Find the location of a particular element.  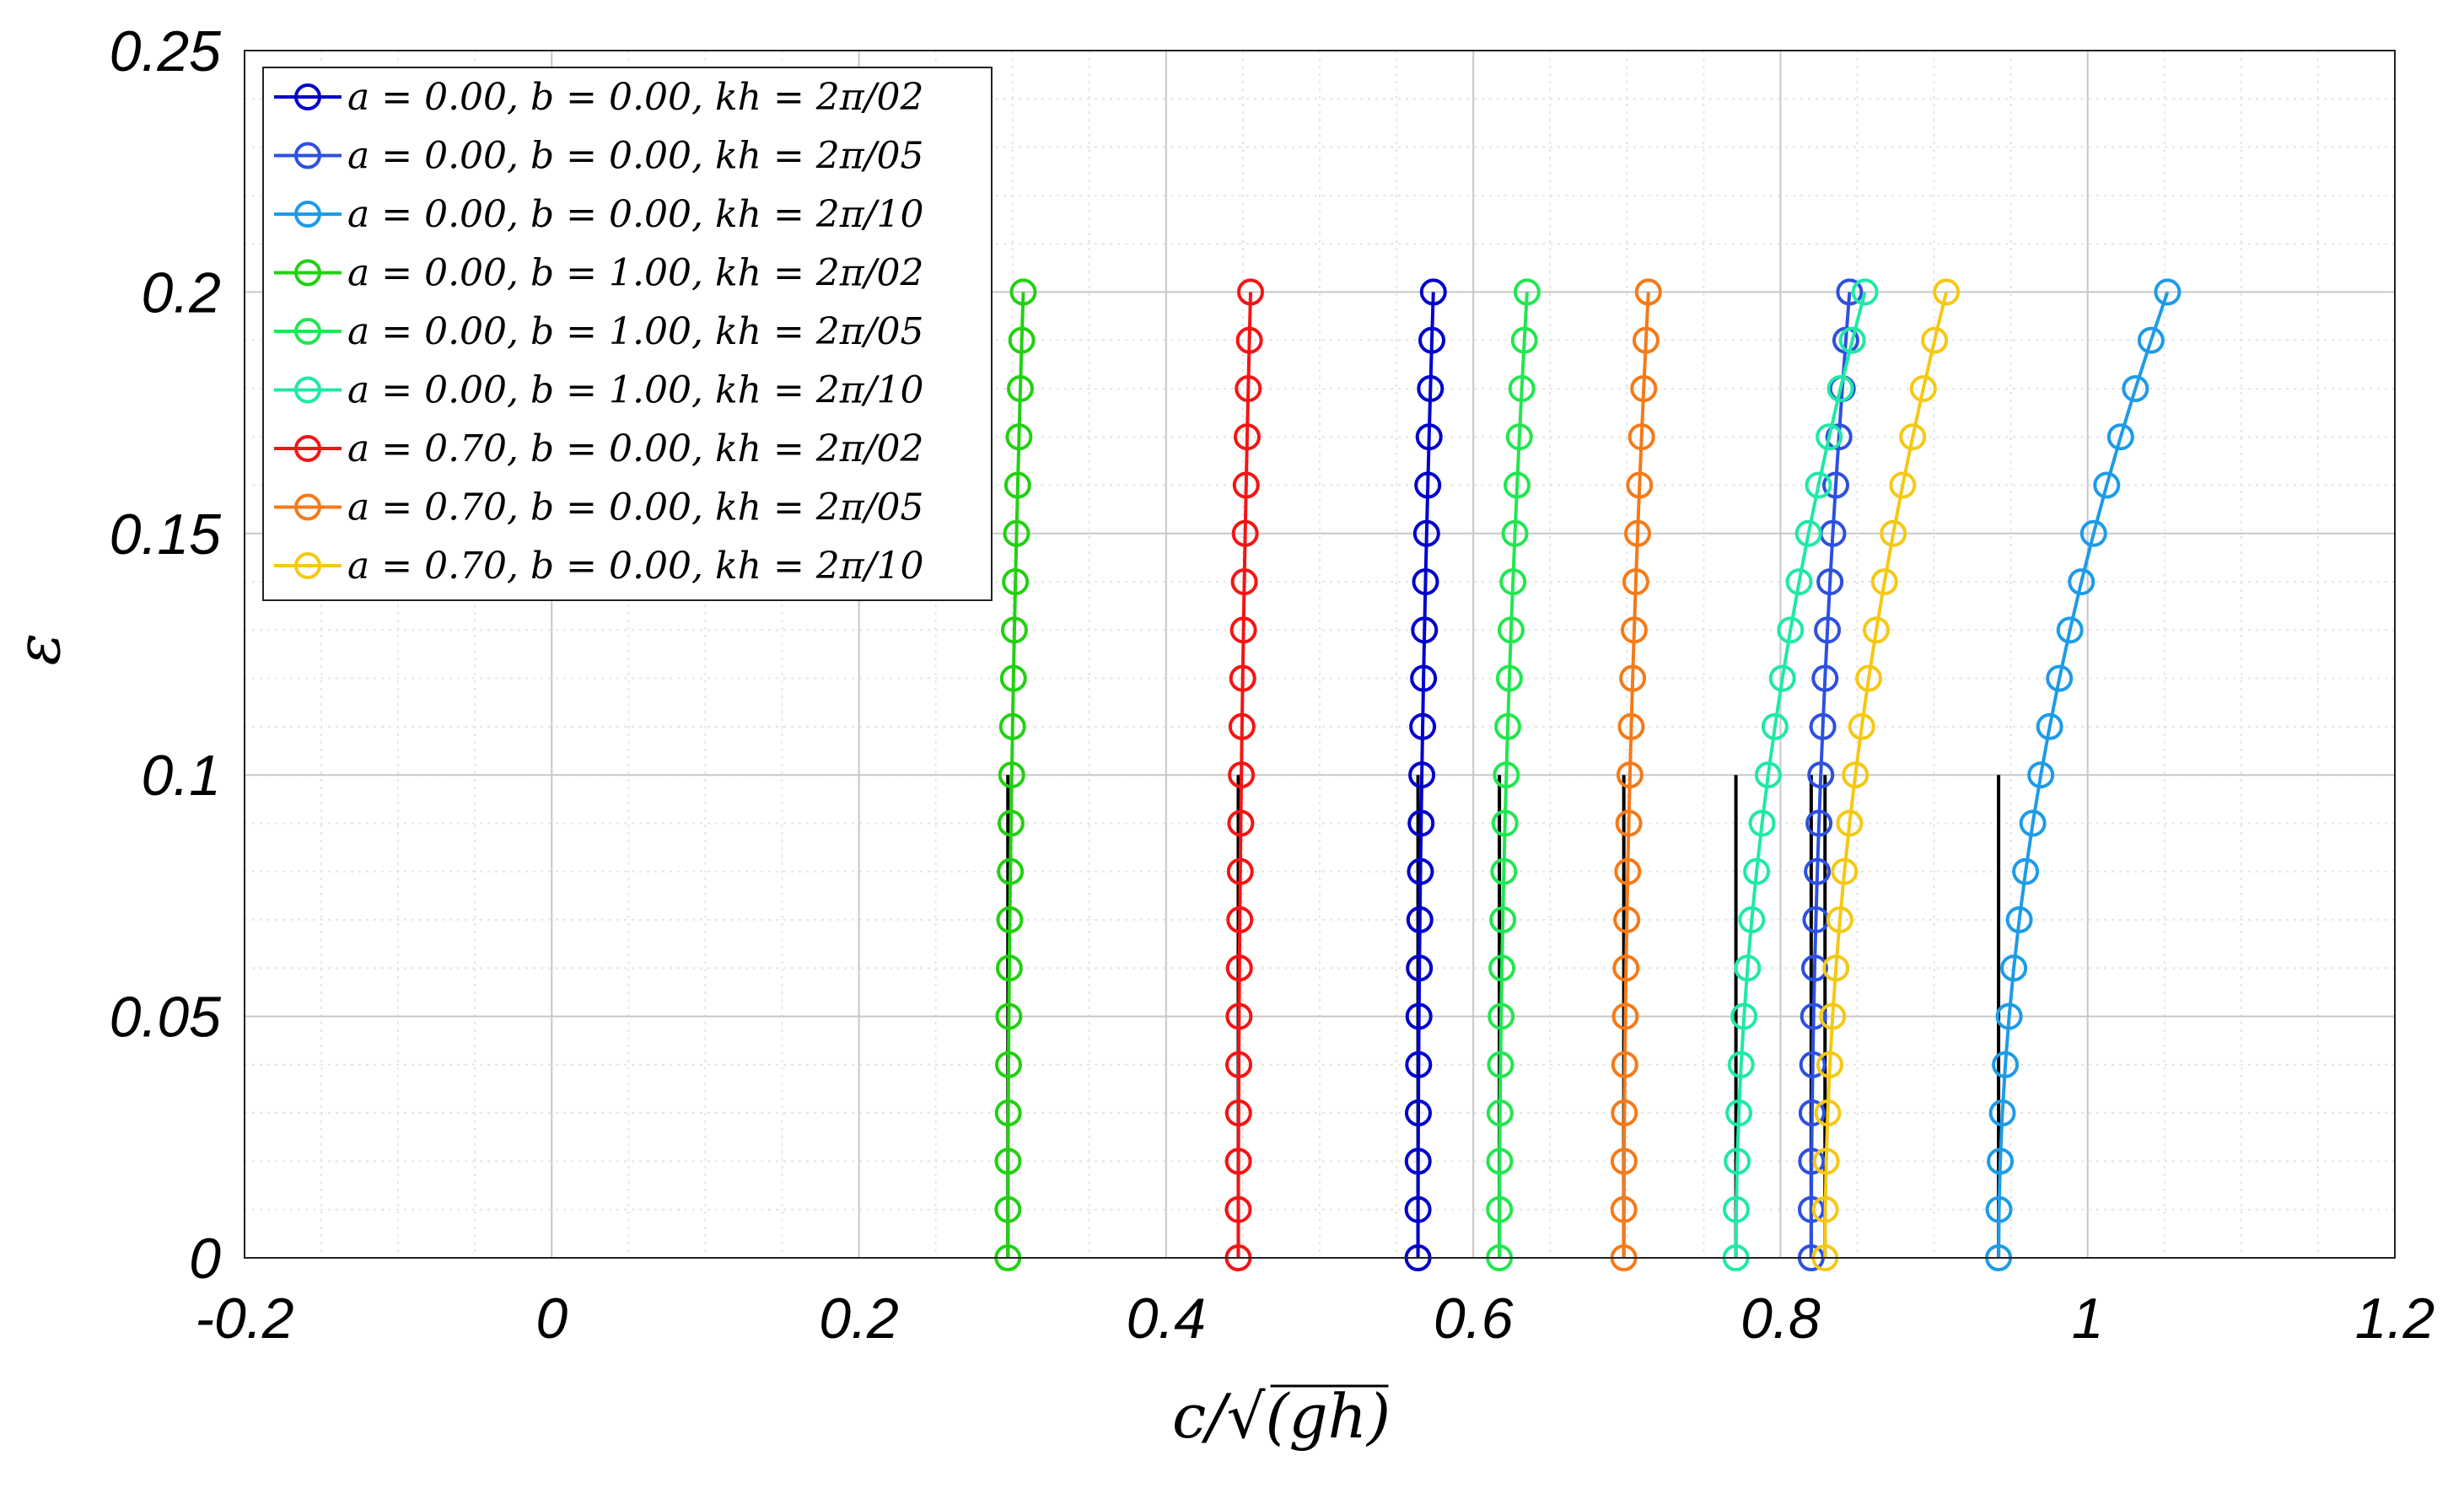

legend-label: a = 0.70, b = 0.00, kh = 2π/02 is located at coordinates (635, 448).